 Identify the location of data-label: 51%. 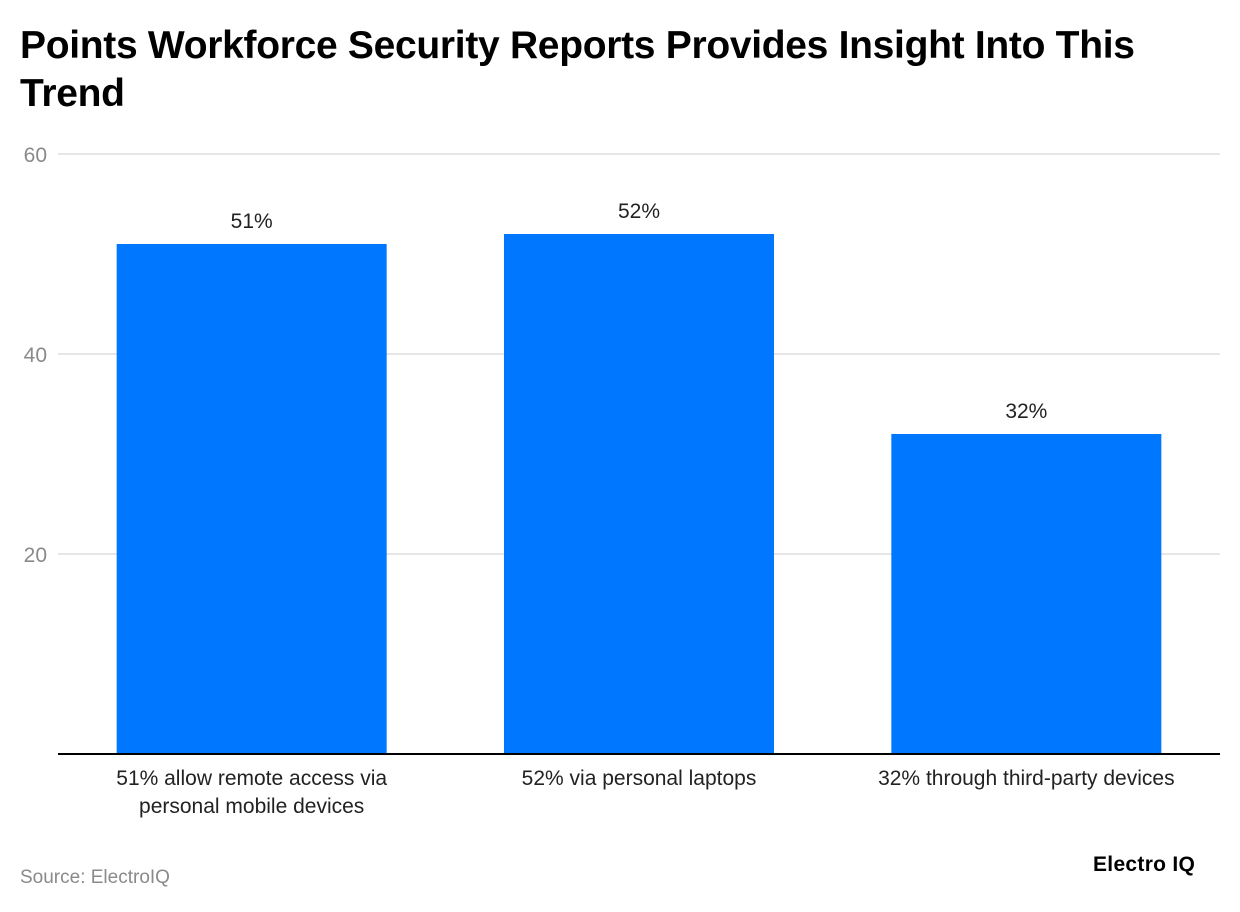
(252, 221).